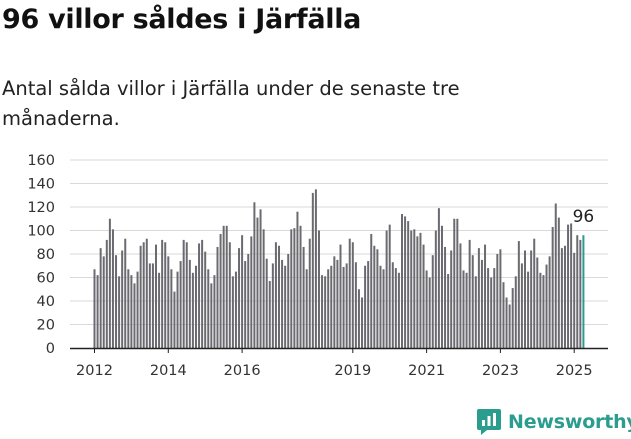 Image resolution: width=631 pixels, height=439 pixels. What do you see at coordinates (46, 326) in the screenshot?
I see `y-tick-label: 20` at bounding box center [46, 326].